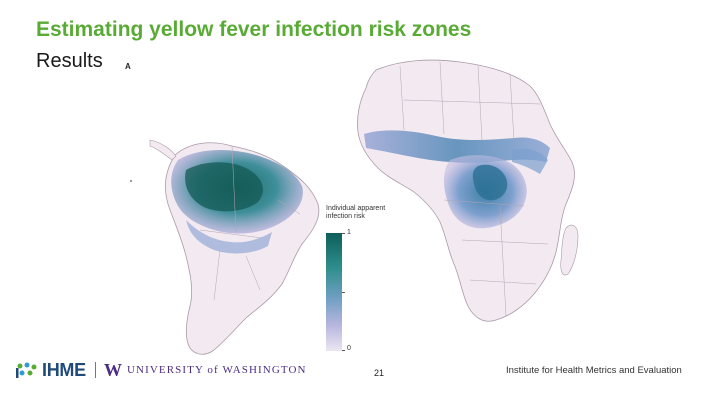 The height and width of the screenshot is (405, 720). I want to click on risk-legend: Individual apparent infection risk 1 0, so click(371, 280).